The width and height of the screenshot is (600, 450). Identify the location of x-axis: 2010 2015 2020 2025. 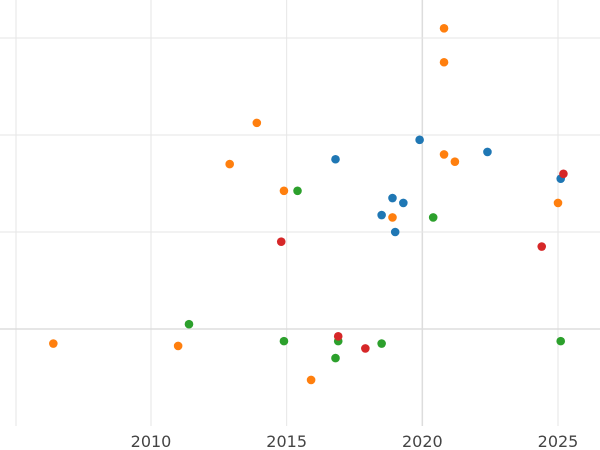
(355, 441).